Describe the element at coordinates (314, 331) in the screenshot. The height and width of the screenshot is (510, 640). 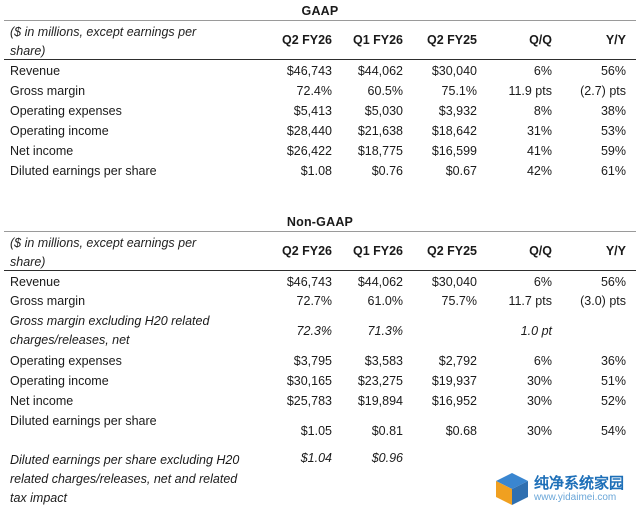
I see `cell-q2fy26: 72.3%` at that location.